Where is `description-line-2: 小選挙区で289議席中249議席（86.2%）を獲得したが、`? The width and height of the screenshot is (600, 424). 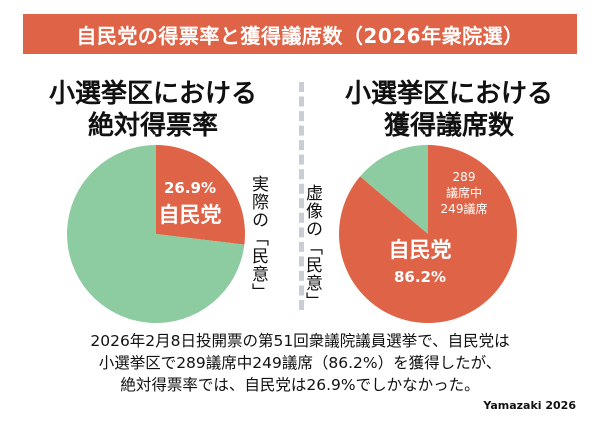 description-line-2: 小選挙区で289議席中249議席（86.2%）を獲得したが、 is located at coordinates (300, 363).